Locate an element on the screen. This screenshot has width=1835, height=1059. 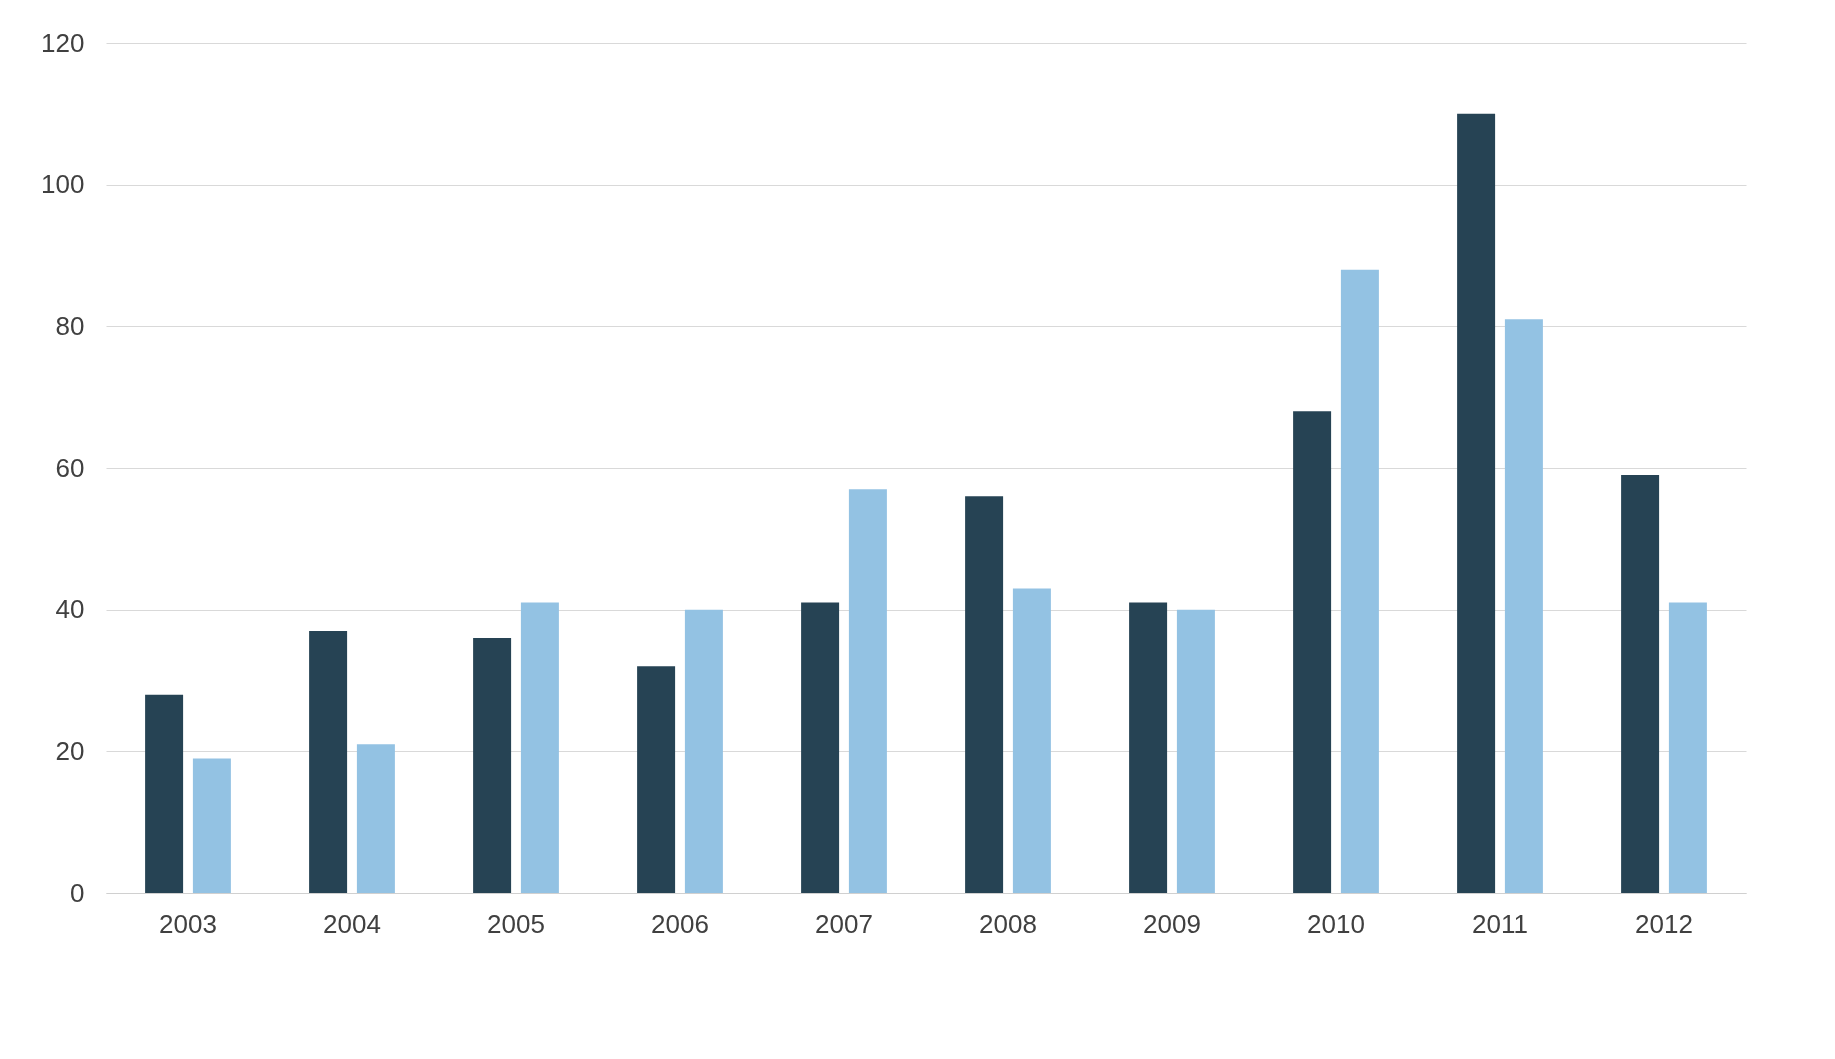
y-tick-label: 40 is located at coordinates (70, 609).